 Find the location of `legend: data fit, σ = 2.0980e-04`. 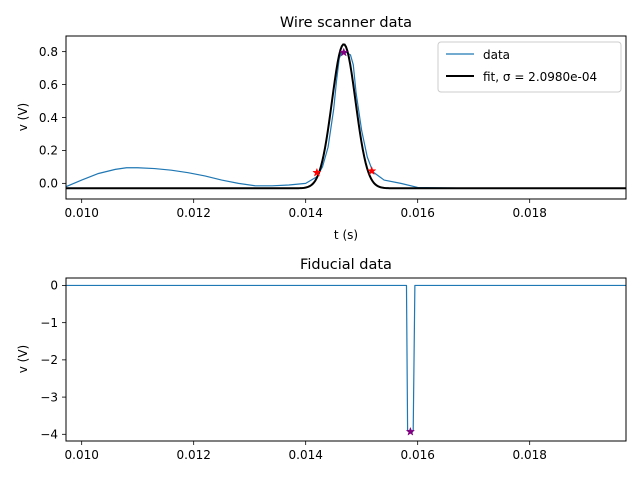

legend: data fit, σ = 2.0980e-04 is located at coordinates (529, 67).